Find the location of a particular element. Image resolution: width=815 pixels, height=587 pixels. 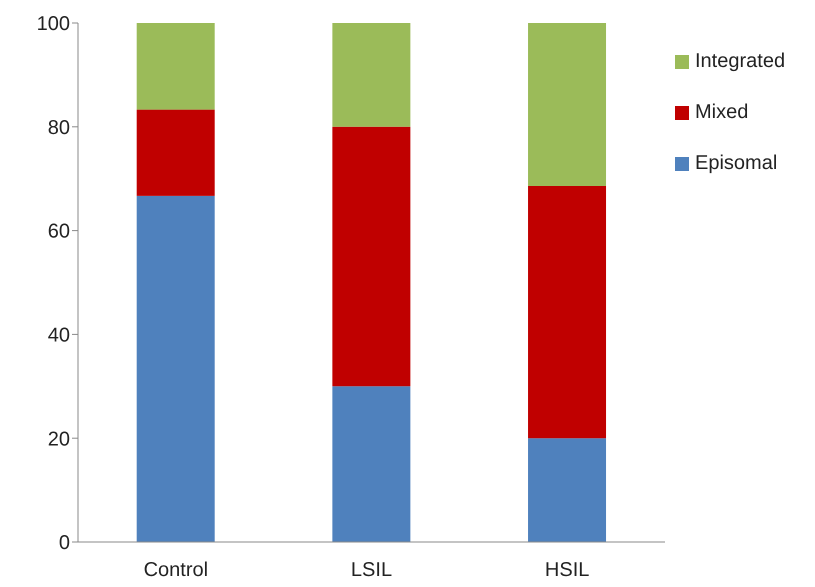

x-tick-label: HSIL is located at coordinates (567, 570).